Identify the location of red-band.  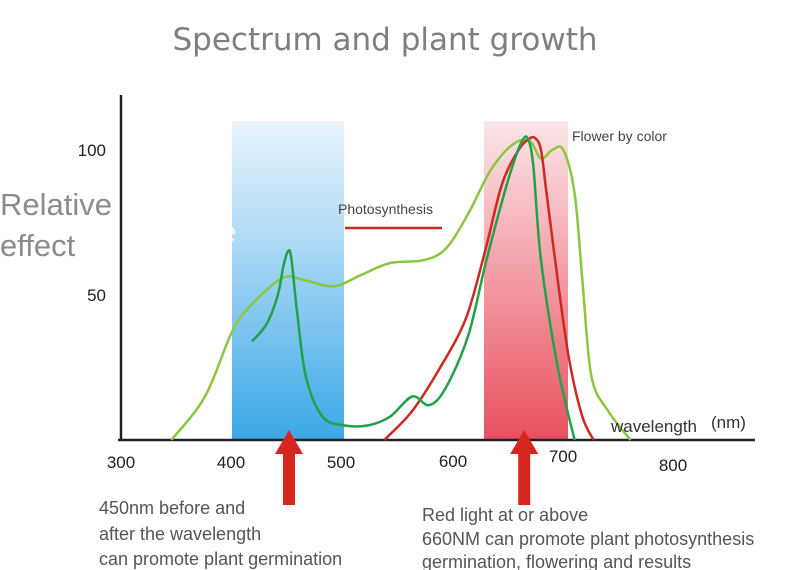
(526, 280).